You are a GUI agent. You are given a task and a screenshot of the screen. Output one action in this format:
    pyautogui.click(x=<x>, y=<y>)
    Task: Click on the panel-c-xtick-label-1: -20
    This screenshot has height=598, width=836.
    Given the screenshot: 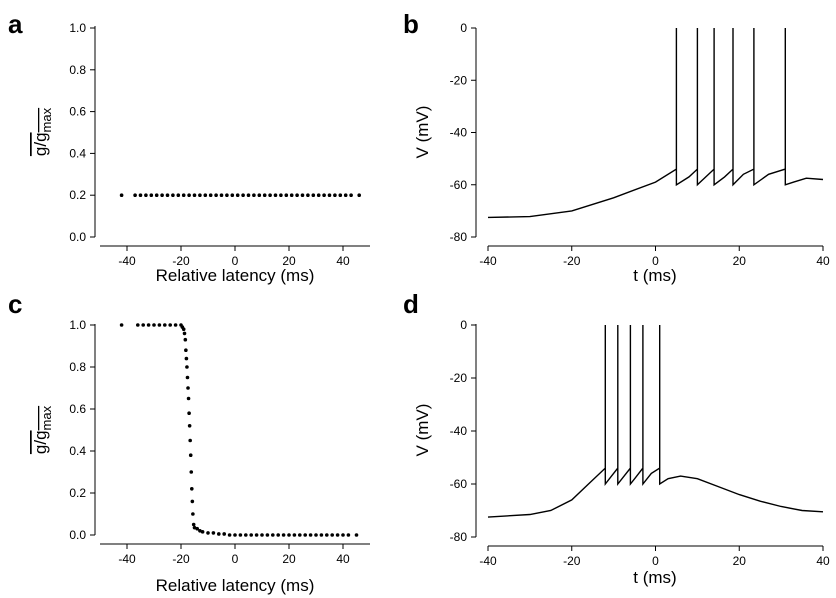 What is the action you would take?
    pyautogui.click(x=181, y=559)
    